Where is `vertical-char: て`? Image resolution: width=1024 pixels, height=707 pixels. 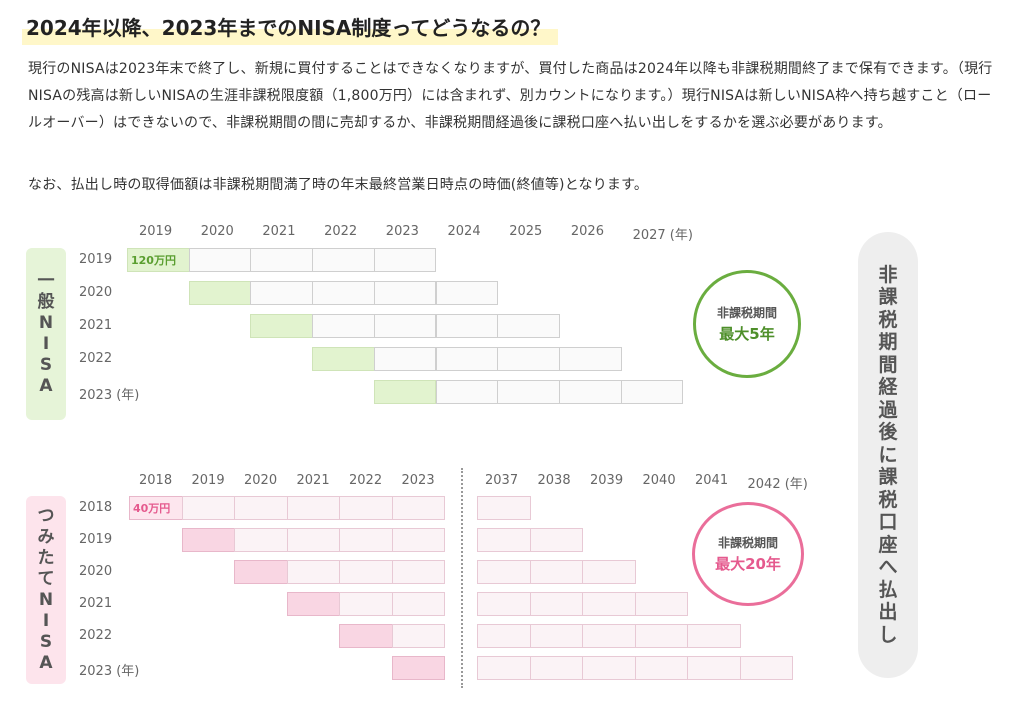
vertical-char: て is located at coordinates (46, 579).